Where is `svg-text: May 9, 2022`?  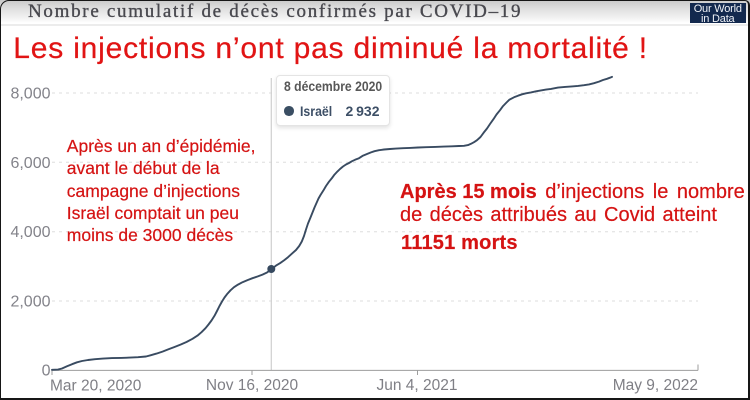 svg-text: May 9, 2022 is located at coordinates (655, 385).